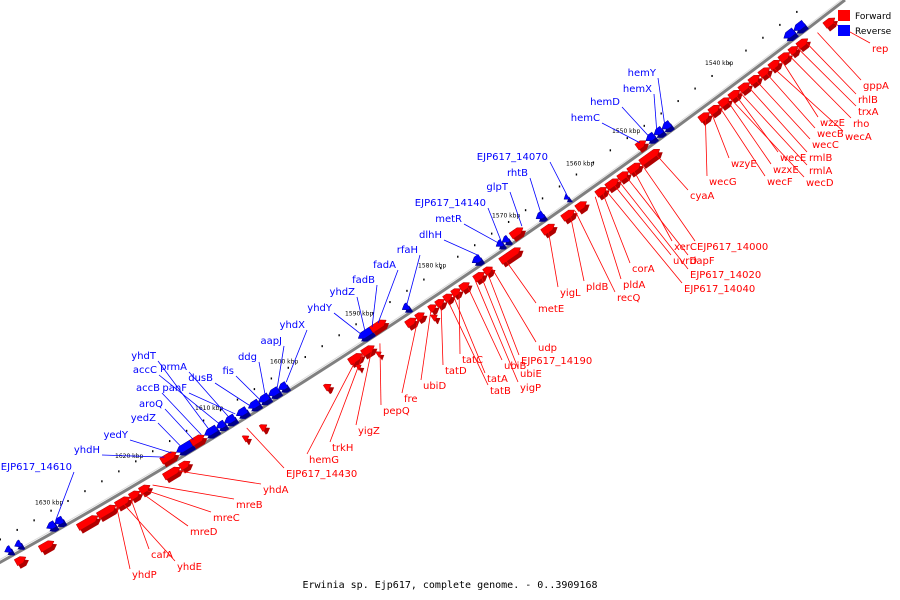 This screenshot has height=600, width=900. What do you see at coordinates (820, 158) in the screenshot?
I see `gene-label-rmlb: rmlB` at bounding box center [820, 158].